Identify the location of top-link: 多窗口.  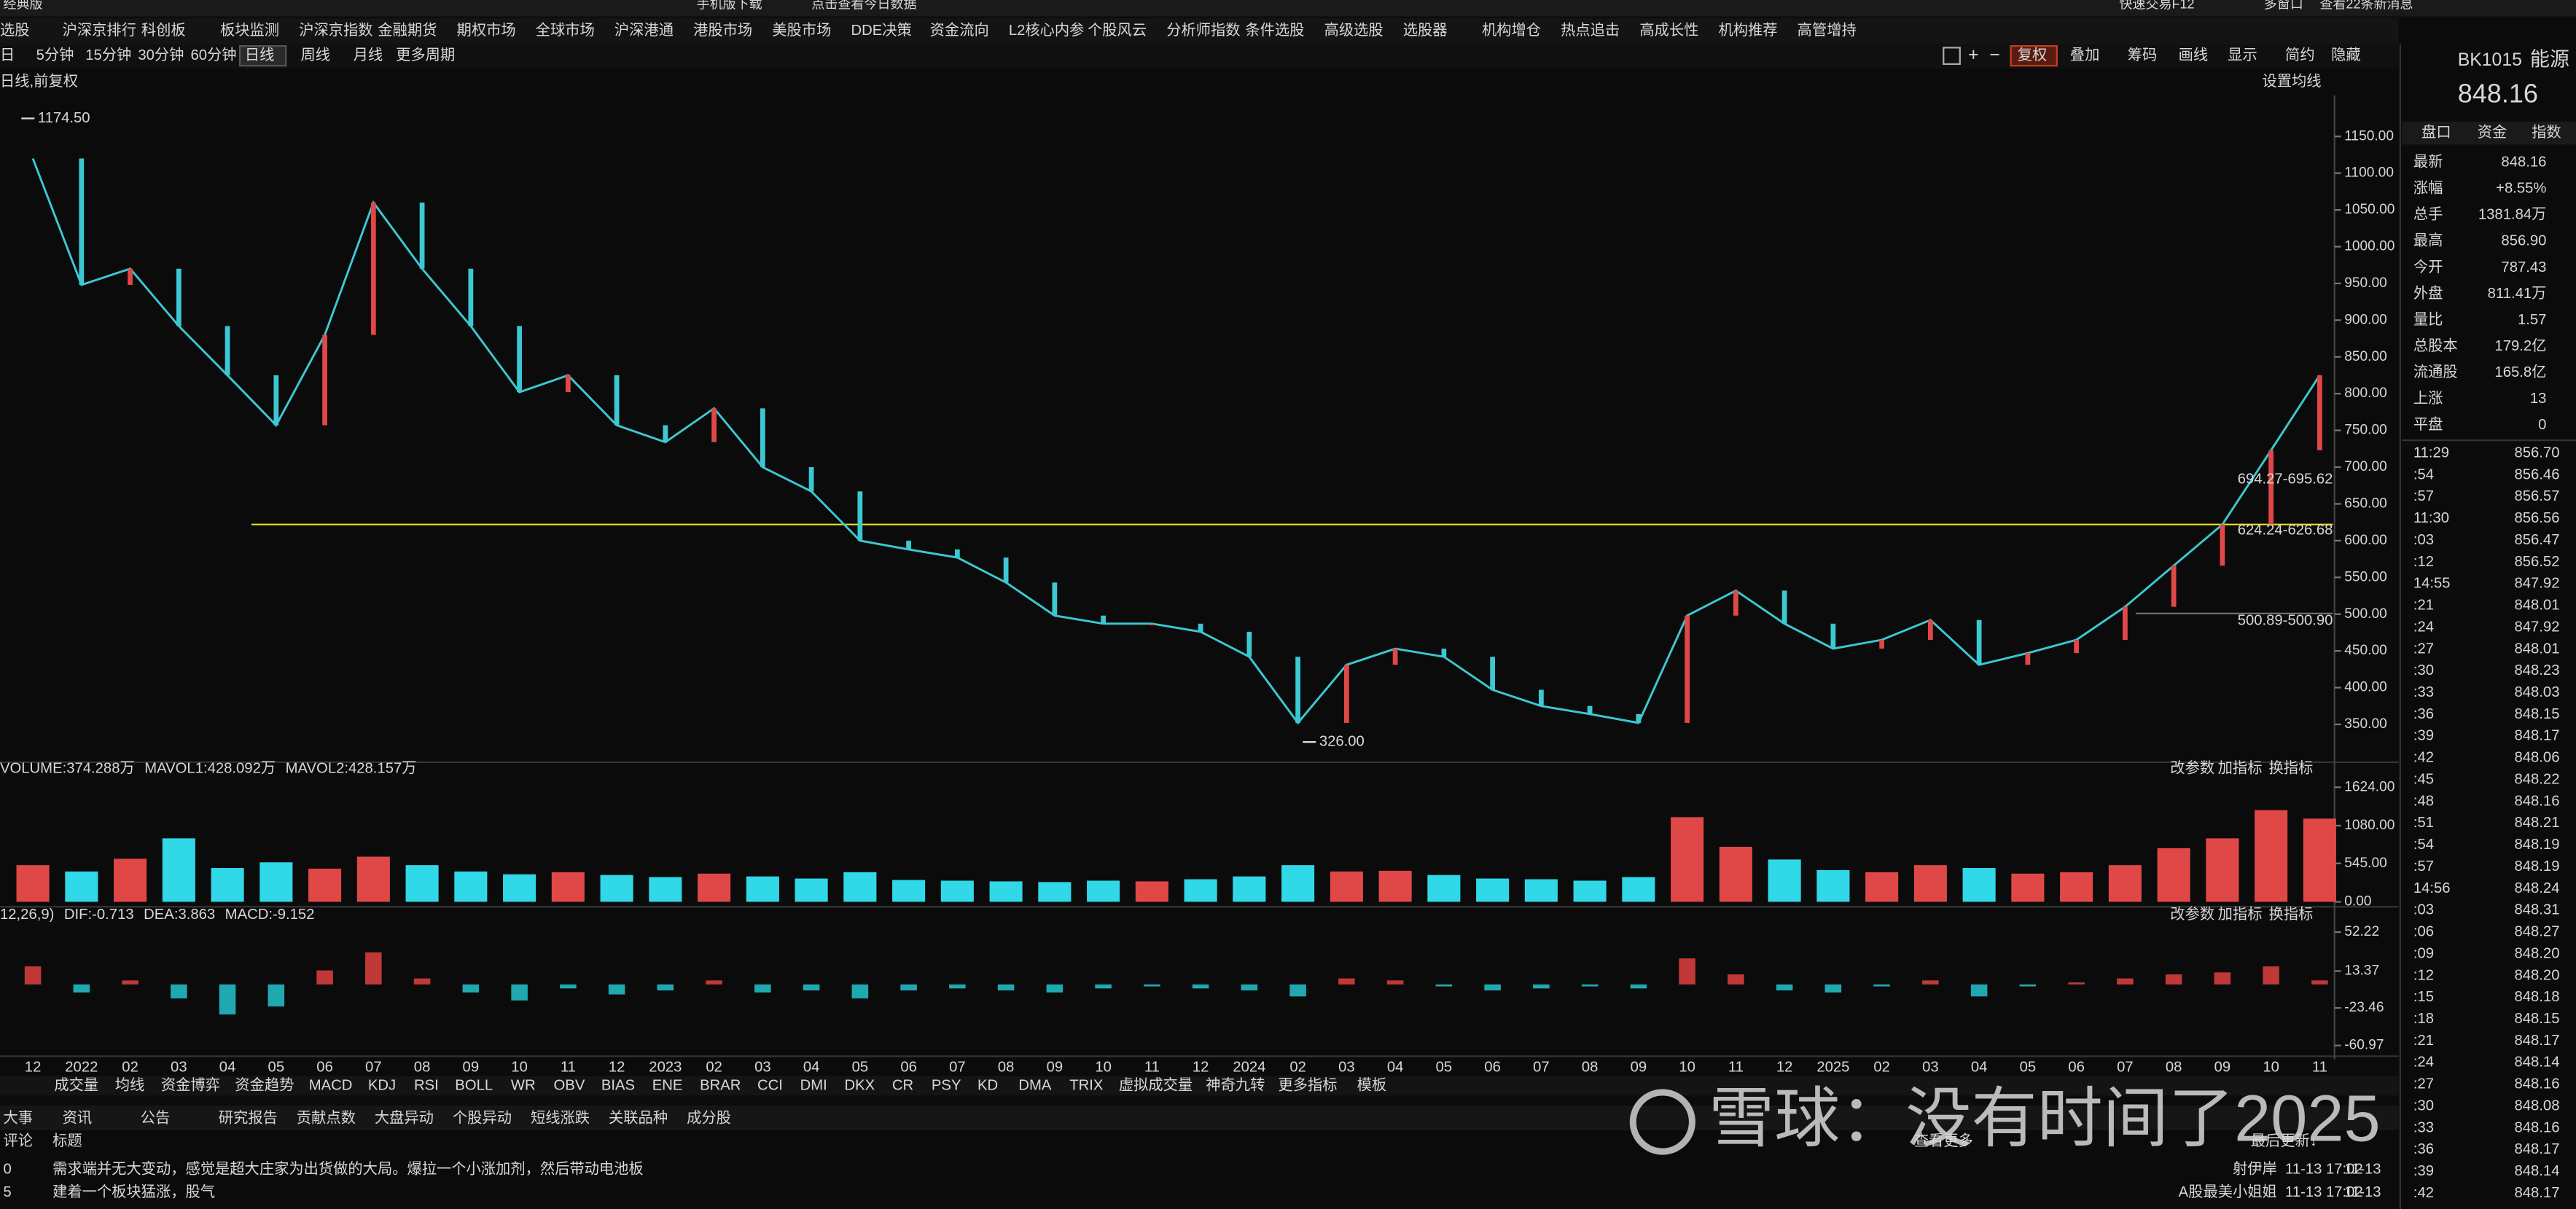
(2283, 6).